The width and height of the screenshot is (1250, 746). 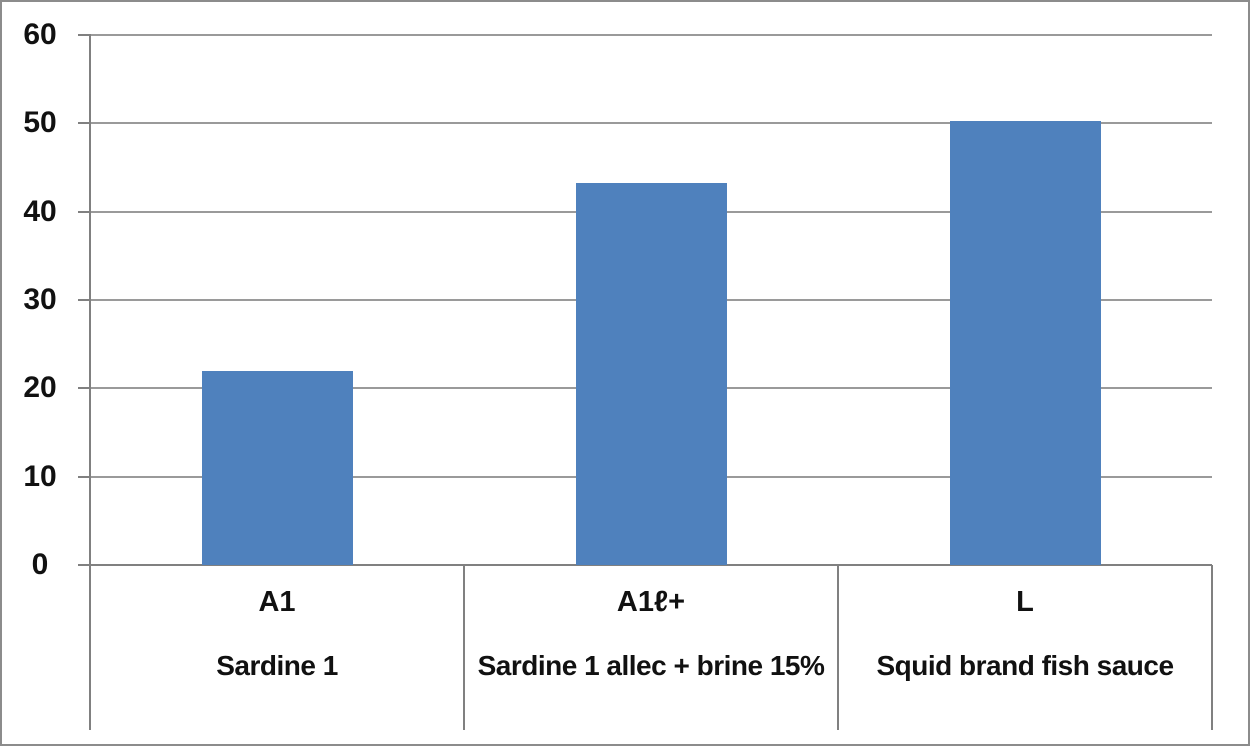 What do you see at coordinates (40, 299) in the screenshot?
I see `y-axis-tick-label: 30` at bounding box center [40, 299].